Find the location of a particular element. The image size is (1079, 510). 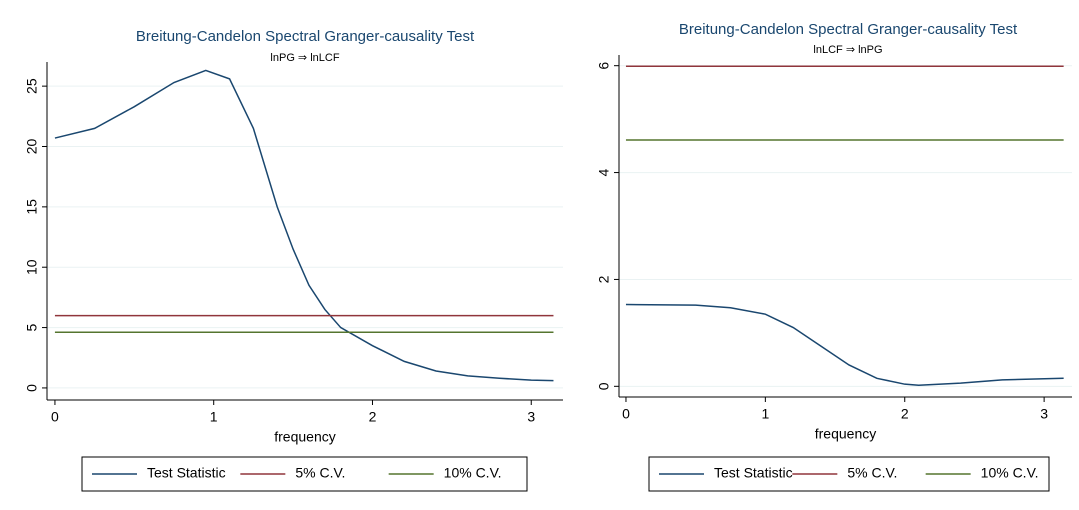

series-line is located at coordinates (844, 344).